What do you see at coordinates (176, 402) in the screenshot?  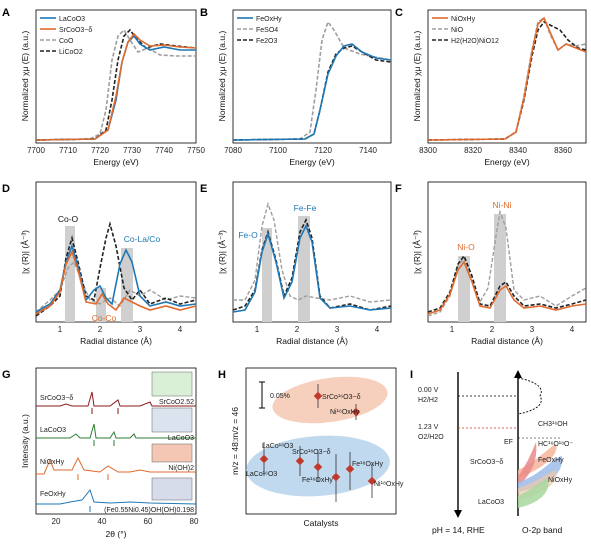 I see `xrd-ref-label: SrCoO2.52` at bounding box center [176, 402].